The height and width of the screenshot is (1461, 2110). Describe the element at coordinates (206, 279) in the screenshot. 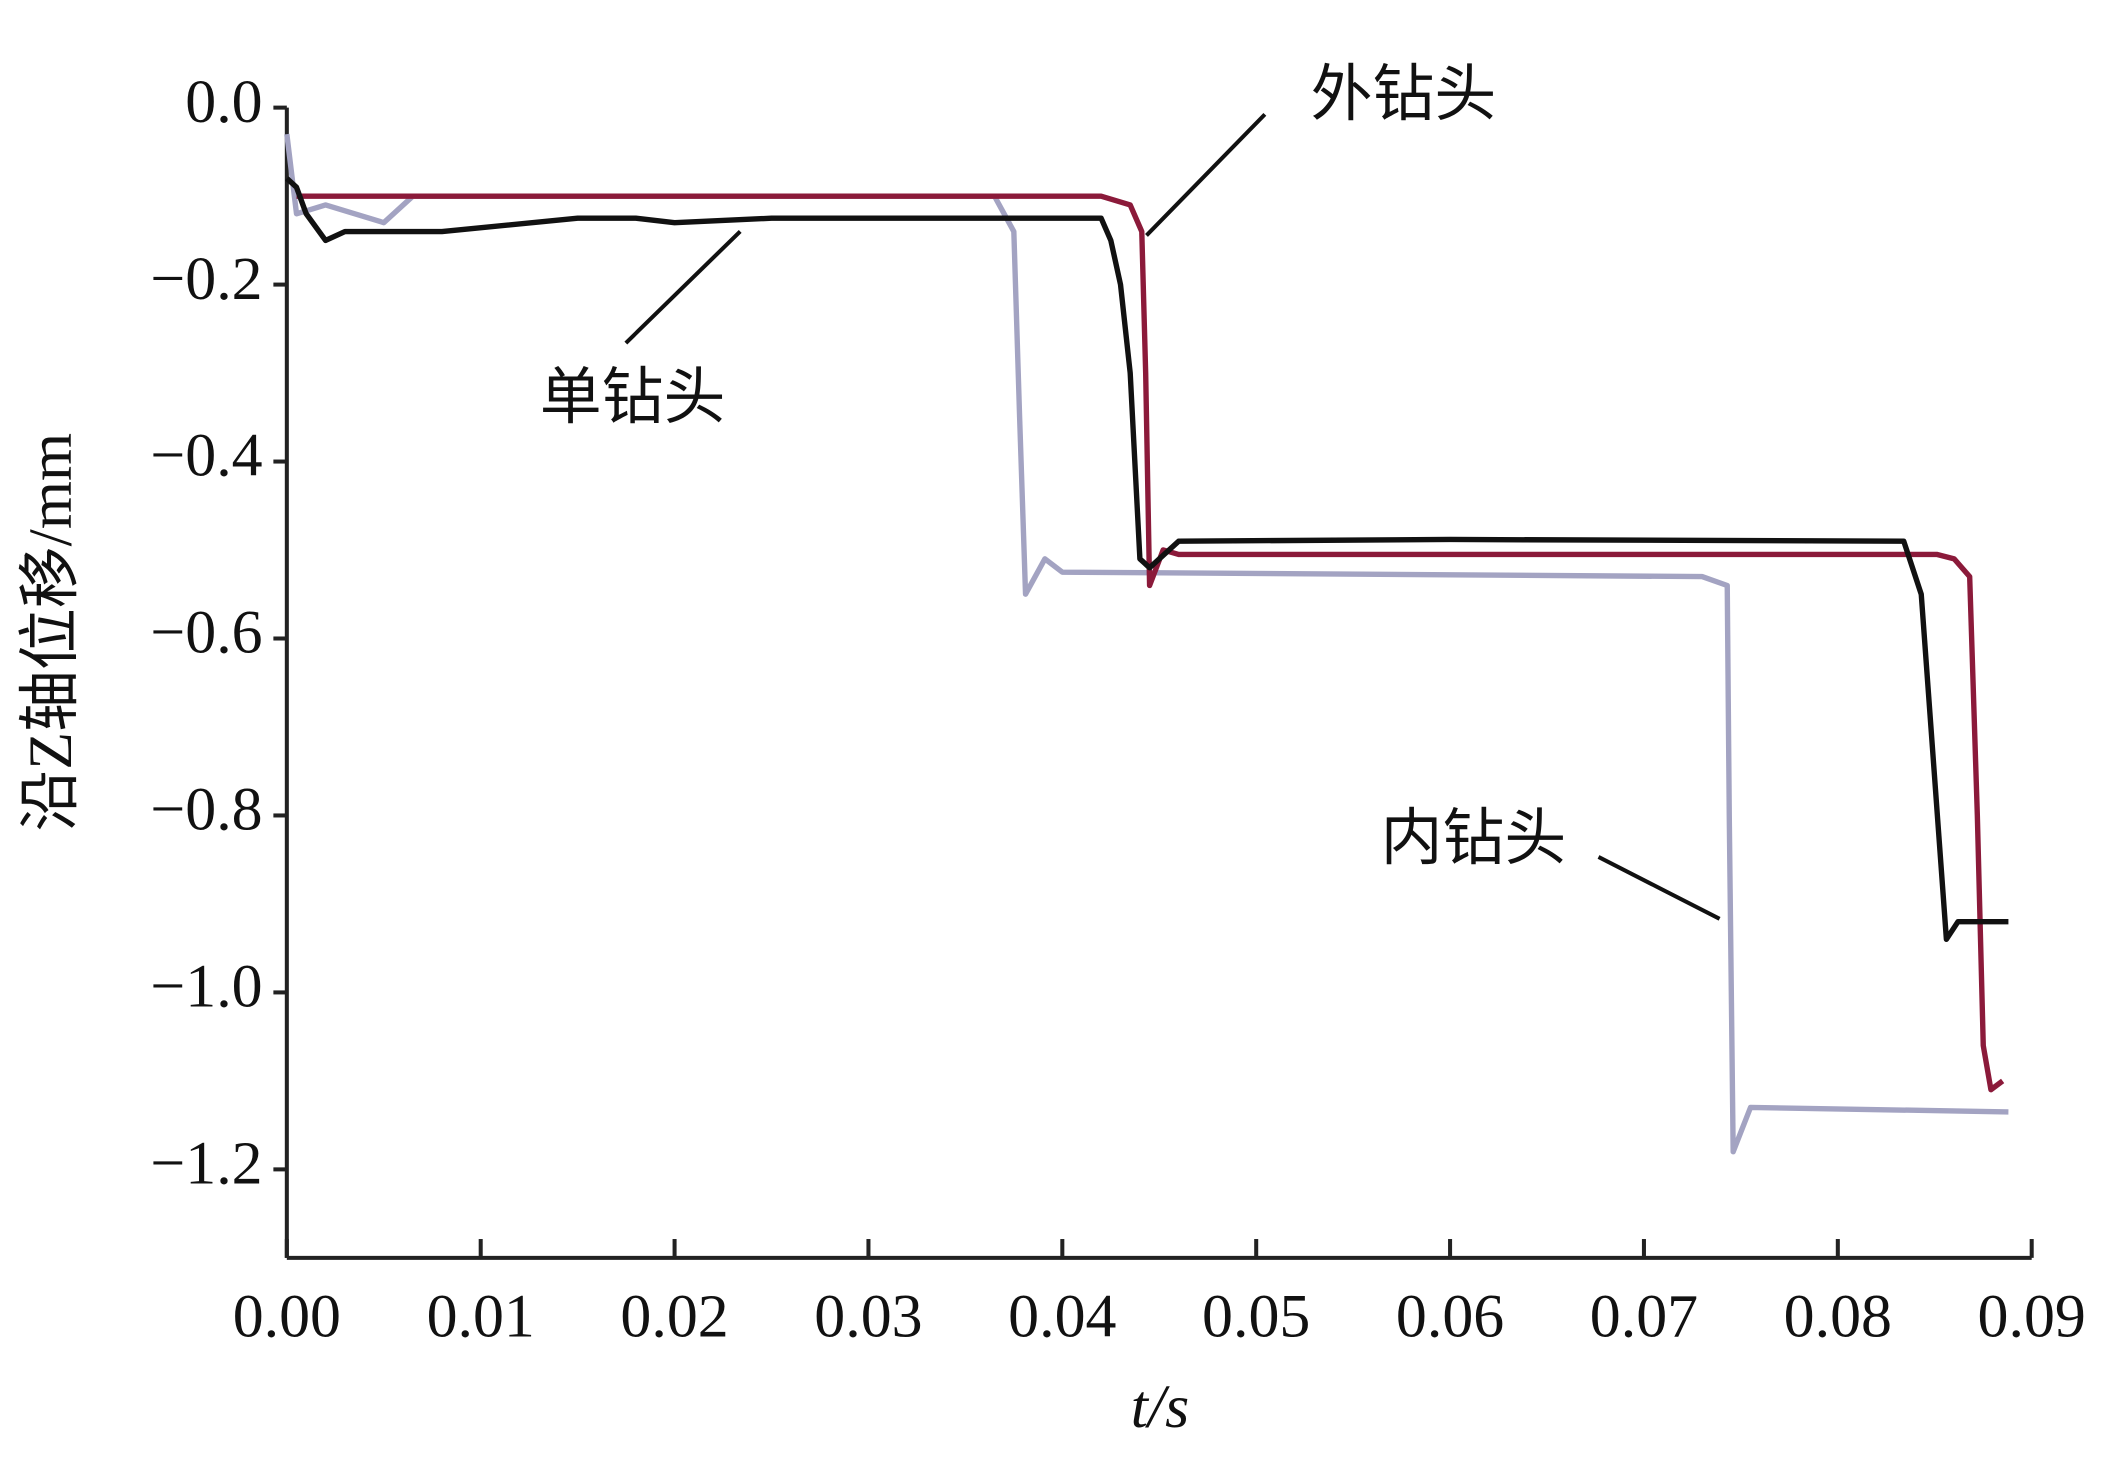

I see `y-tick-label: −0.2` at that location.